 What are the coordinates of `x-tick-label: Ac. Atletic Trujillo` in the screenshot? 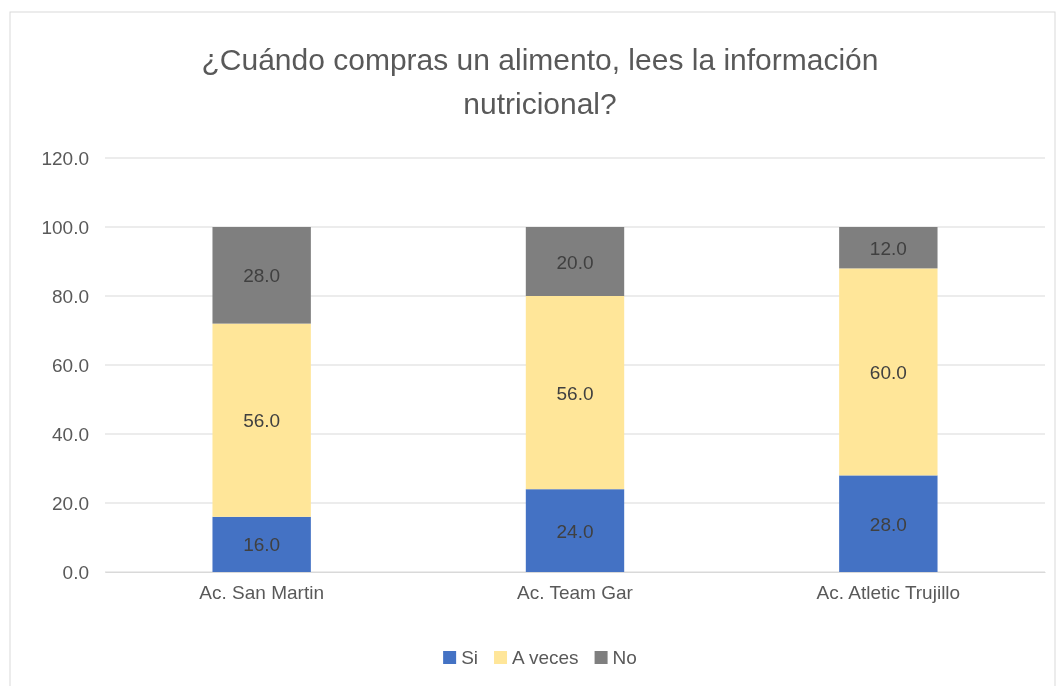 It's located at (888, 593).